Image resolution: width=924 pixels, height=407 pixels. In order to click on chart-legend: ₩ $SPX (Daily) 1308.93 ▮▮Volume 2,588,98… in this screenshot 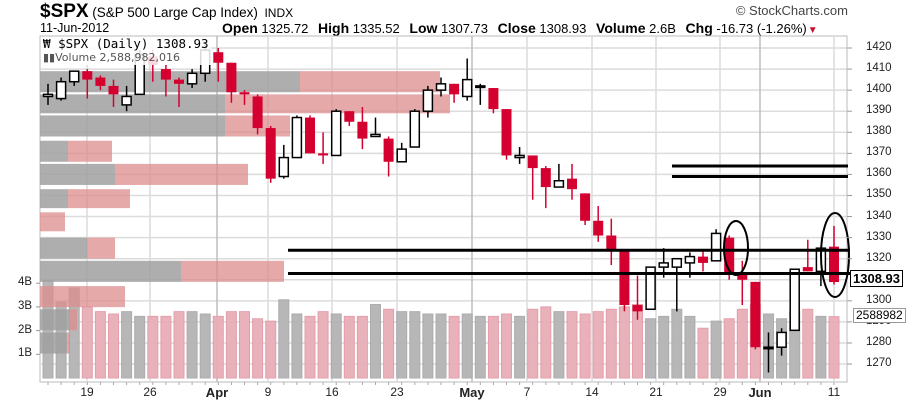, I will do `click(126, 51)`.